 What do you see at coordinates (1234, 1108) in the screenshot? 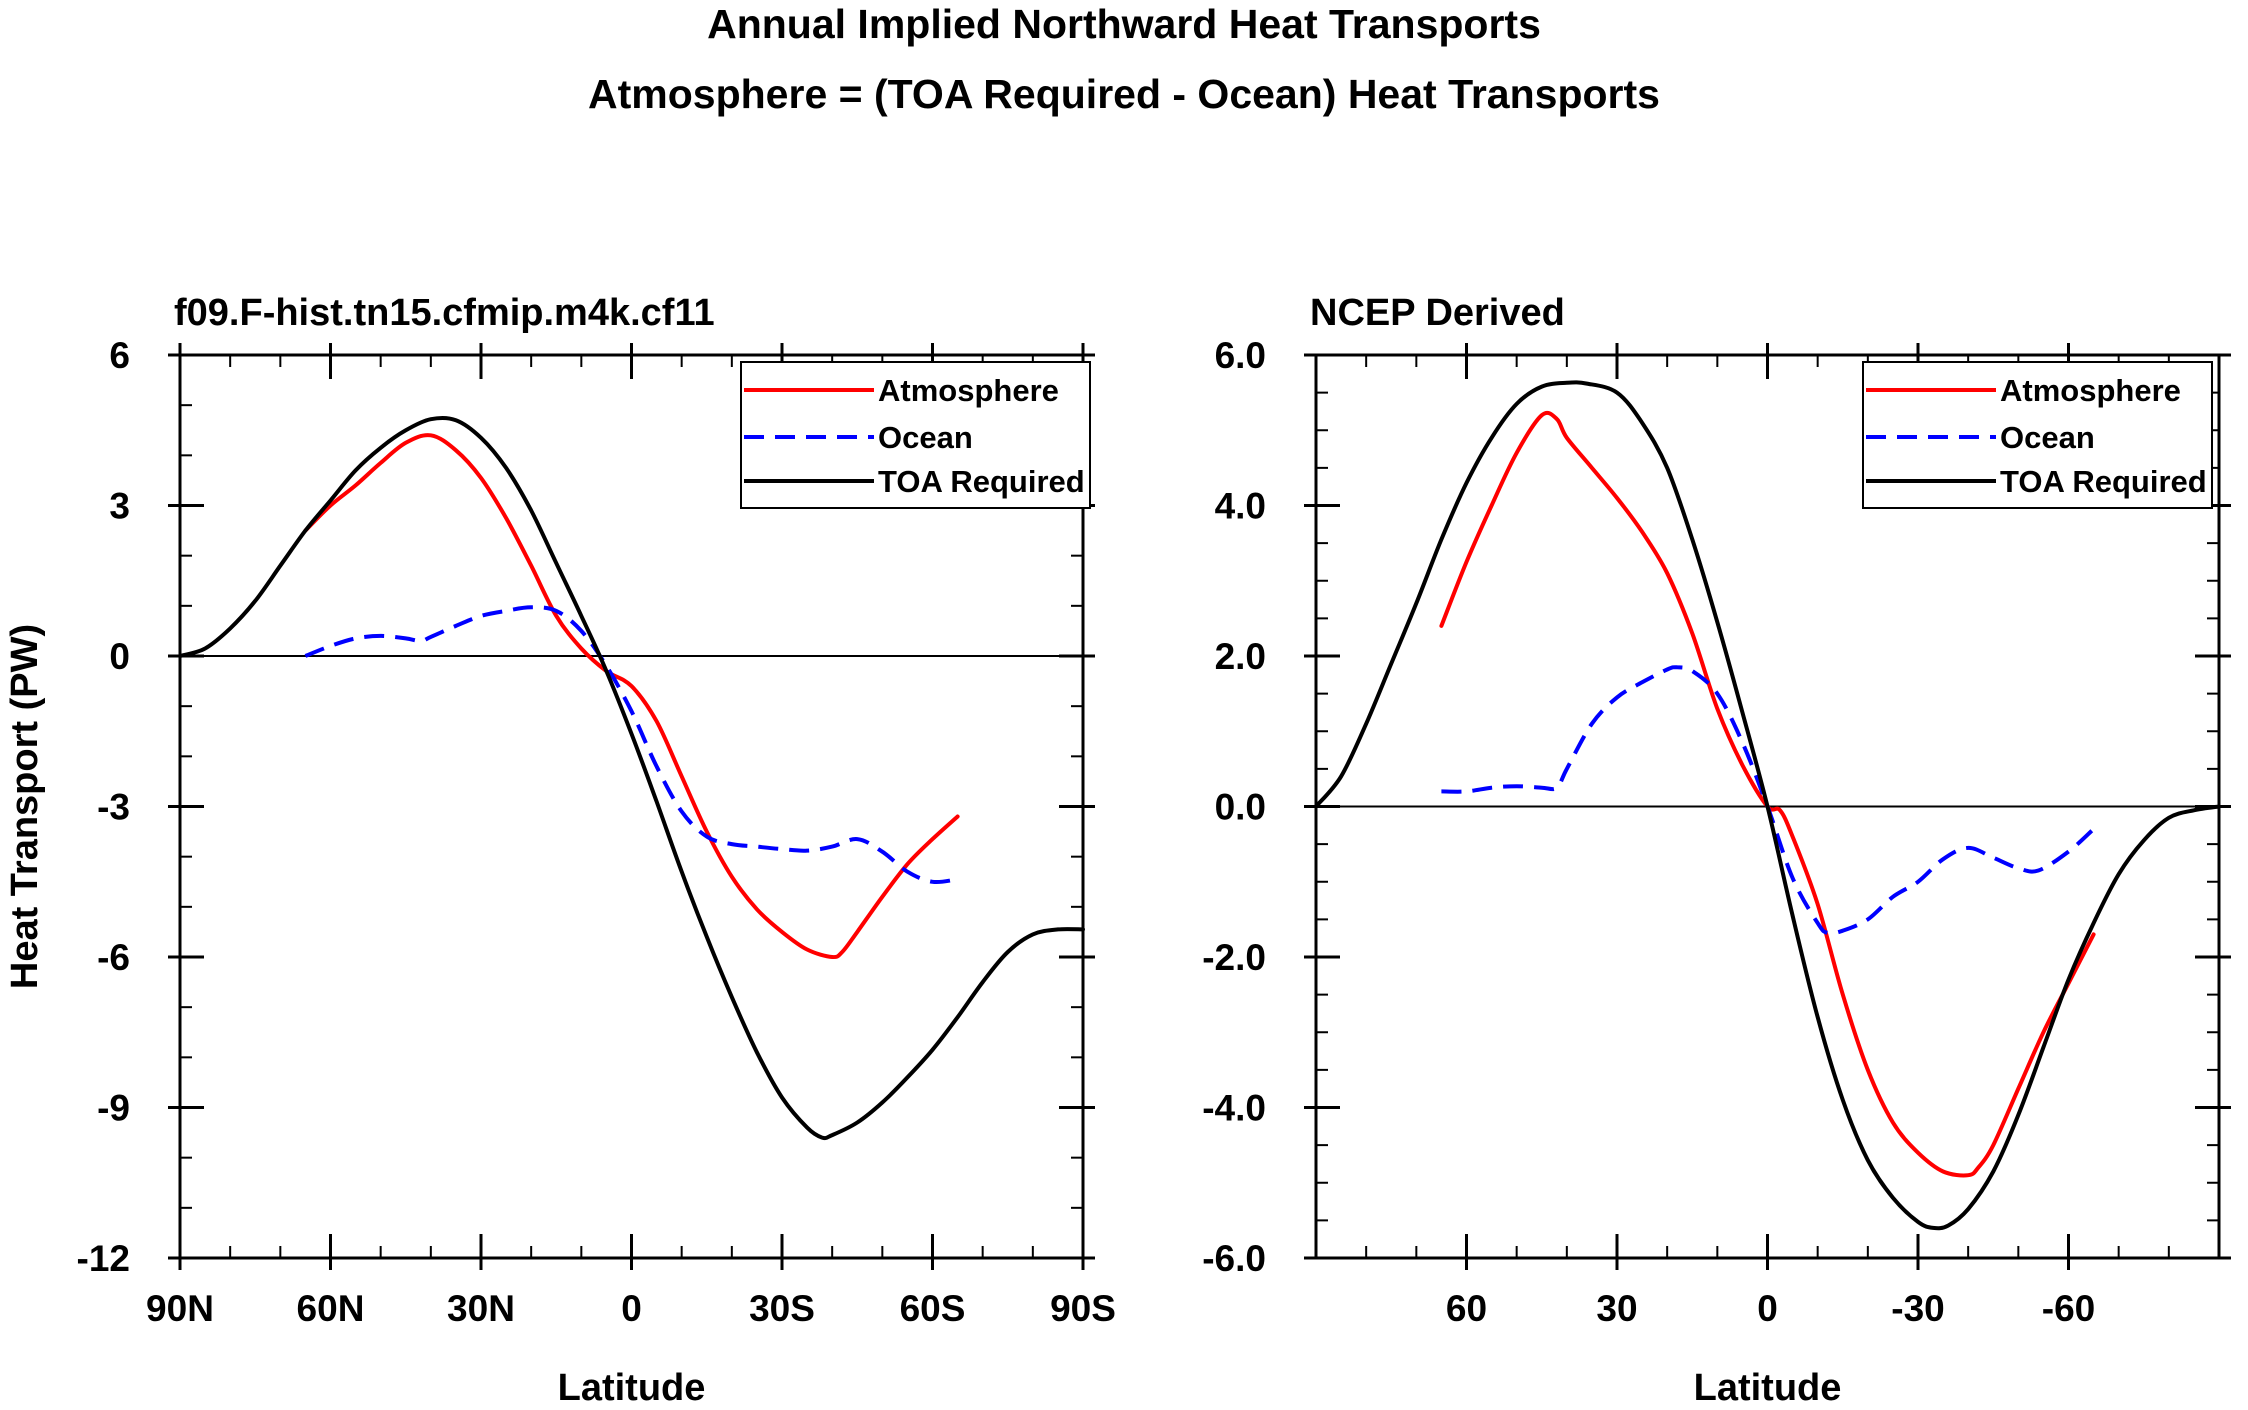
I see `y-tick-label: -4.0` at bounding box center [1234, 1108].